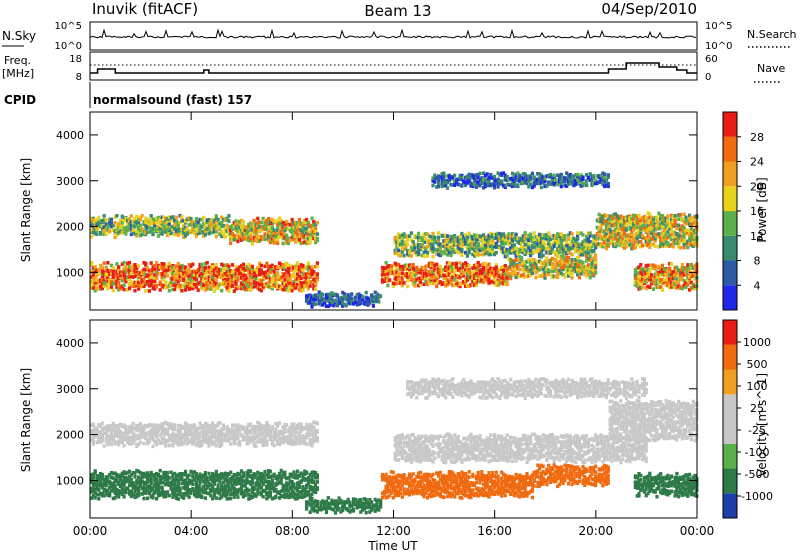  What do you see at coordinates (79, 77) in the screenshot?
I see `freq-tick-bottom: 8` at bounding box center [79, 77].